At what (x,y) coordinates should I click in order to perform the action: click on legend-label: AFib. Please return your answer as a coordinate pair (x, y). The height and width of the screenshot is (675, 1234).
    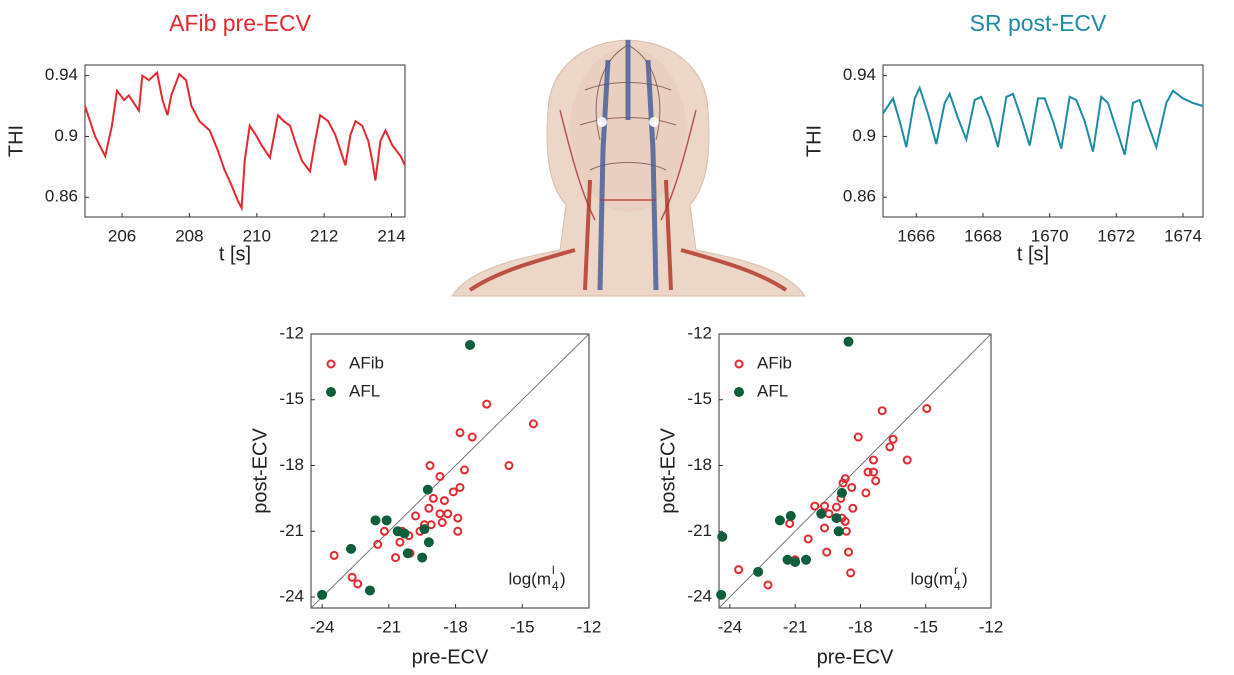
    Looking at the image, I should click on (366, 362).